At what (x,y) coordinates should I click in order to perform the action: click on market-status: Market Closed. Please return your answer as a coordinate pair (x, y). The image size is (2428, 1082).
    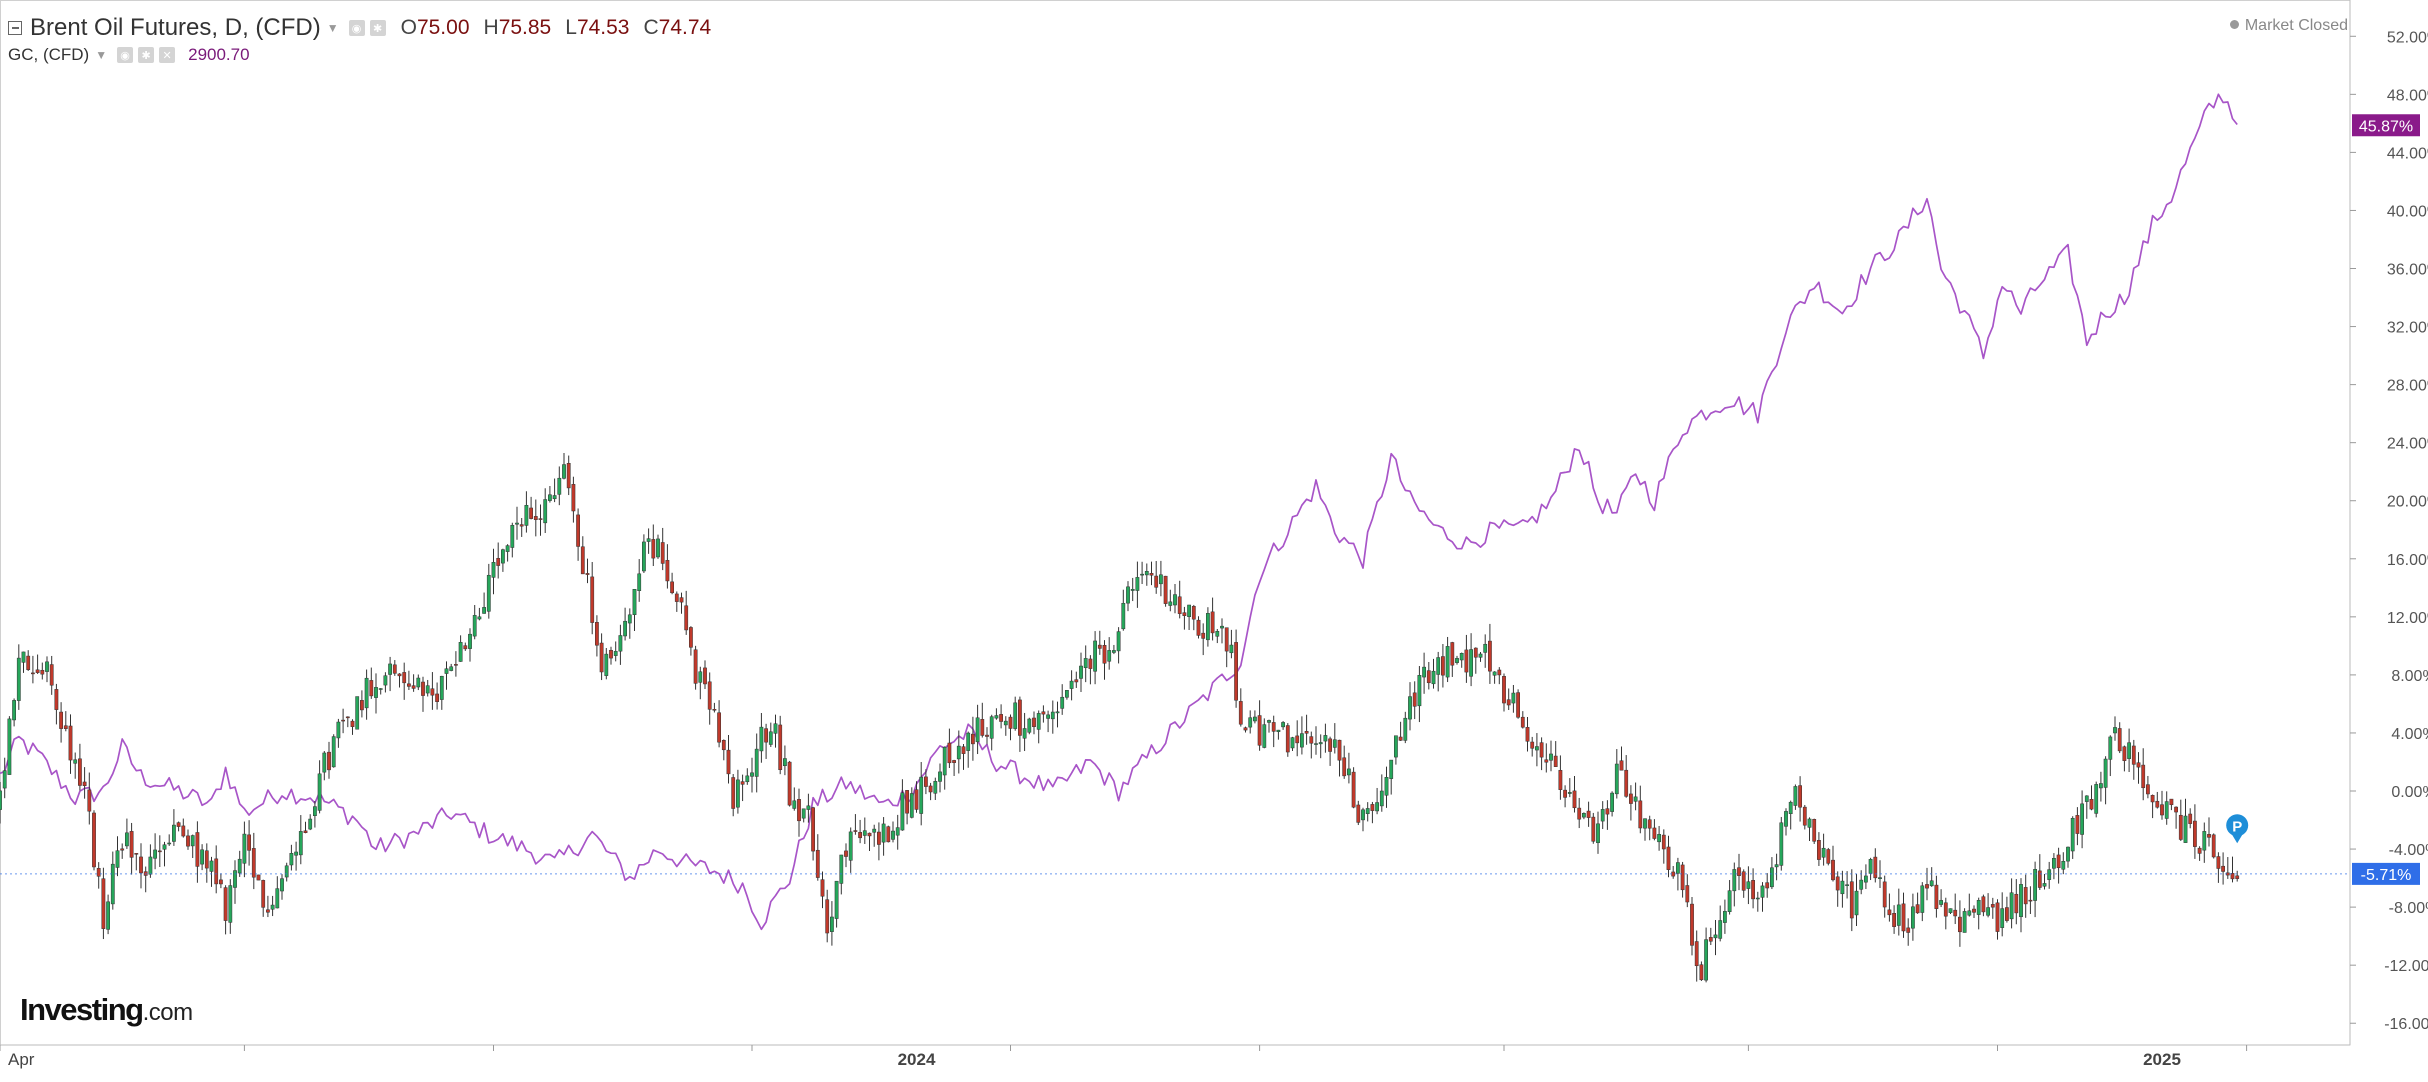
    Looking at the image, I should click on (2288, 26).